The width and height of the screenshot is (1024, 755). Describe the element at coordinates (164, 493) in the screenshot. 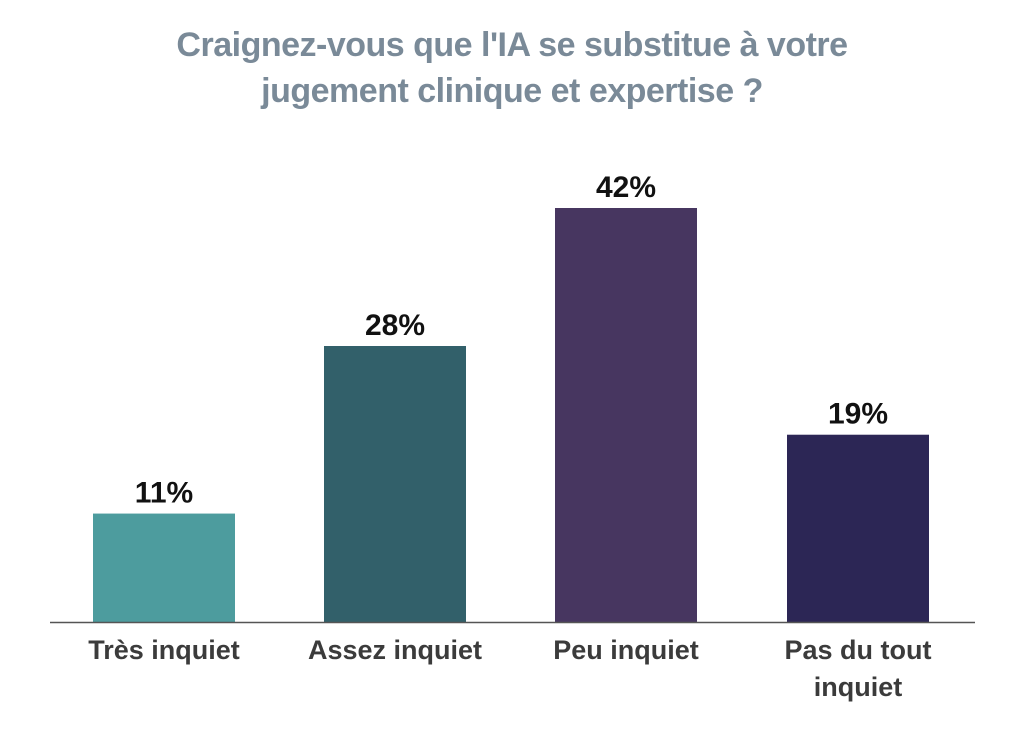

I see `value-label-1: 11%` at that location.